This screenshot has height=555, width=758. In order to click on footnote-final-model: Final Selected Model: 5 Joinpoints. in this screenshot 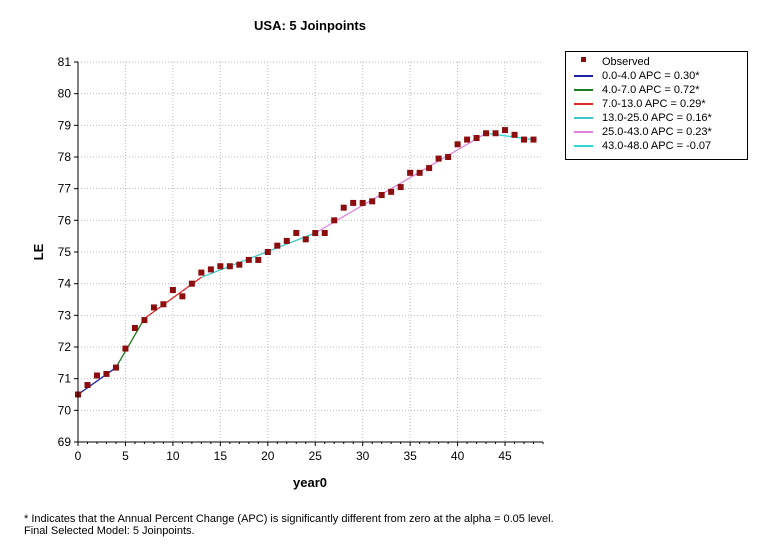, I will do `click(109, 531)`.